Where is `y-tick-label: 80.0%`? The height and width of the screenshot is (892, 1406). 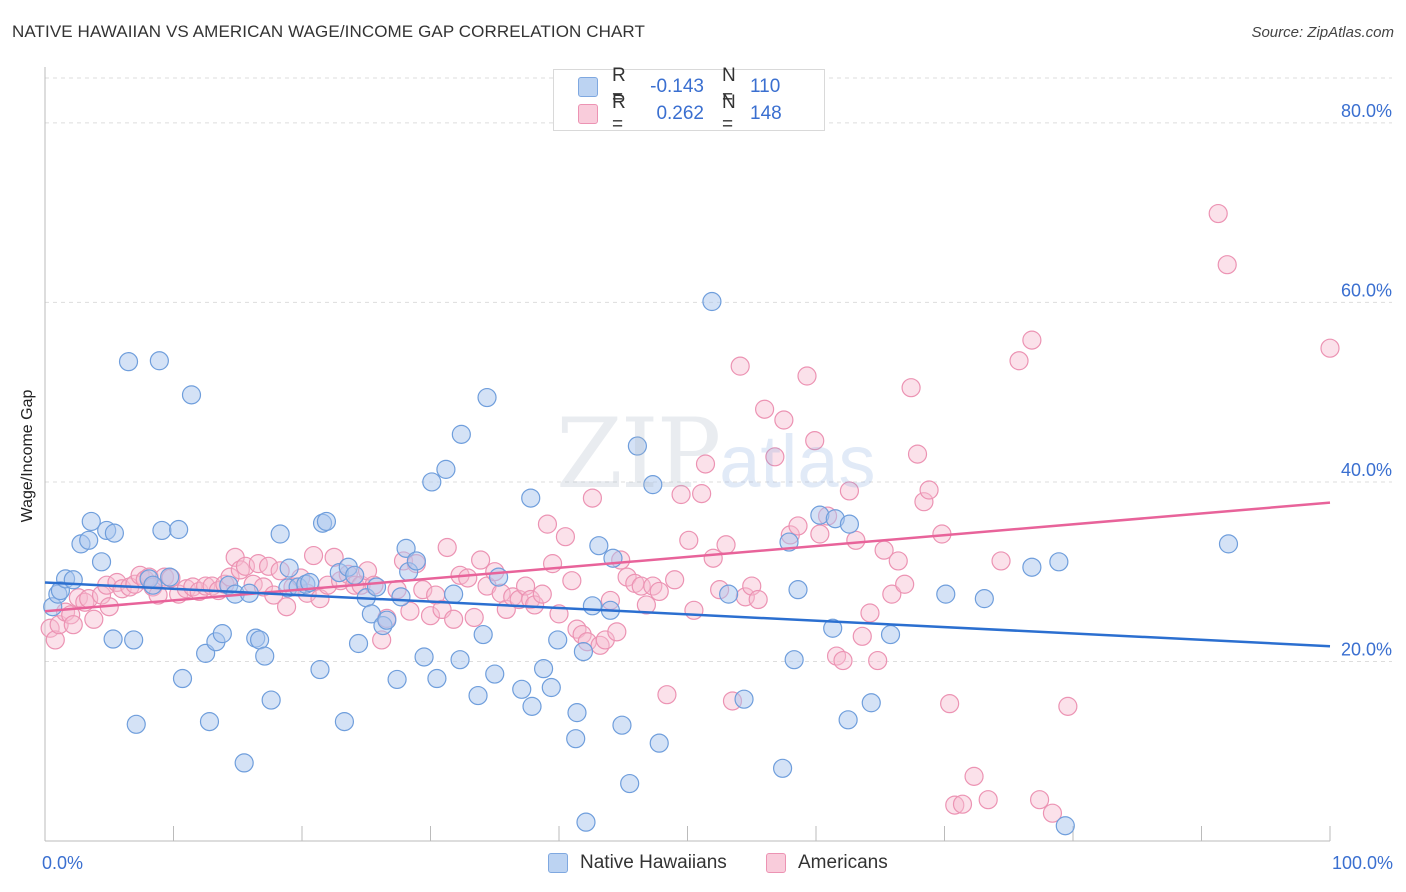
y-tick-label: 80.0% is located at coordinates (1366, 111).